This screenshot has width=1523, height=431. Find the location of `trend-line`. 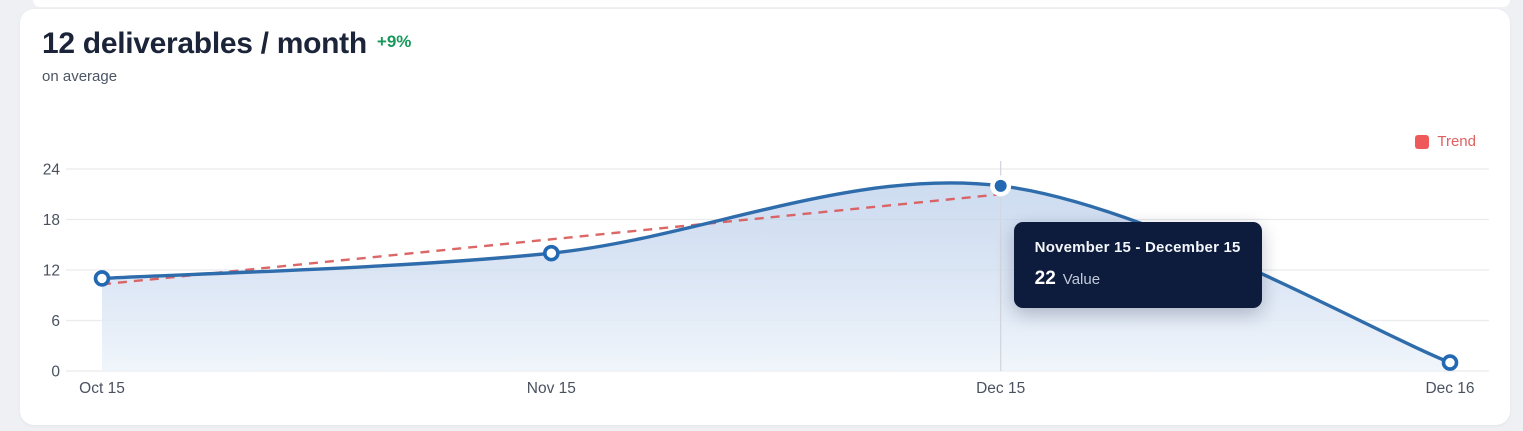

trend-line is located at coordinates (551, 239).